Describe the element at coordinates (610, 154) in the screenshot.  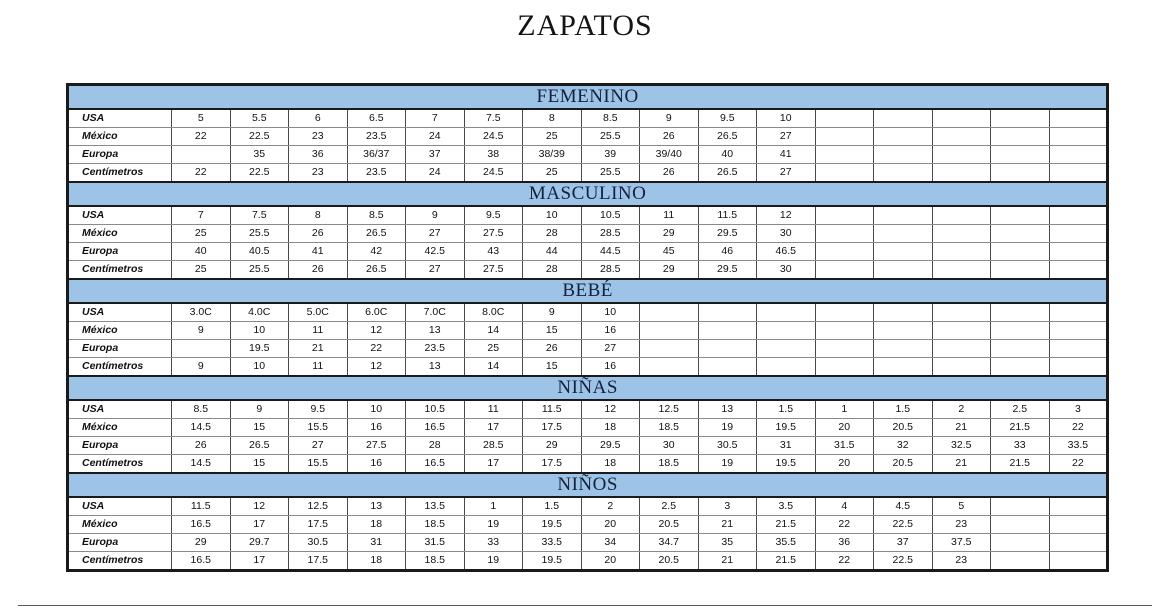
I see `table-cell: 39` at that location.